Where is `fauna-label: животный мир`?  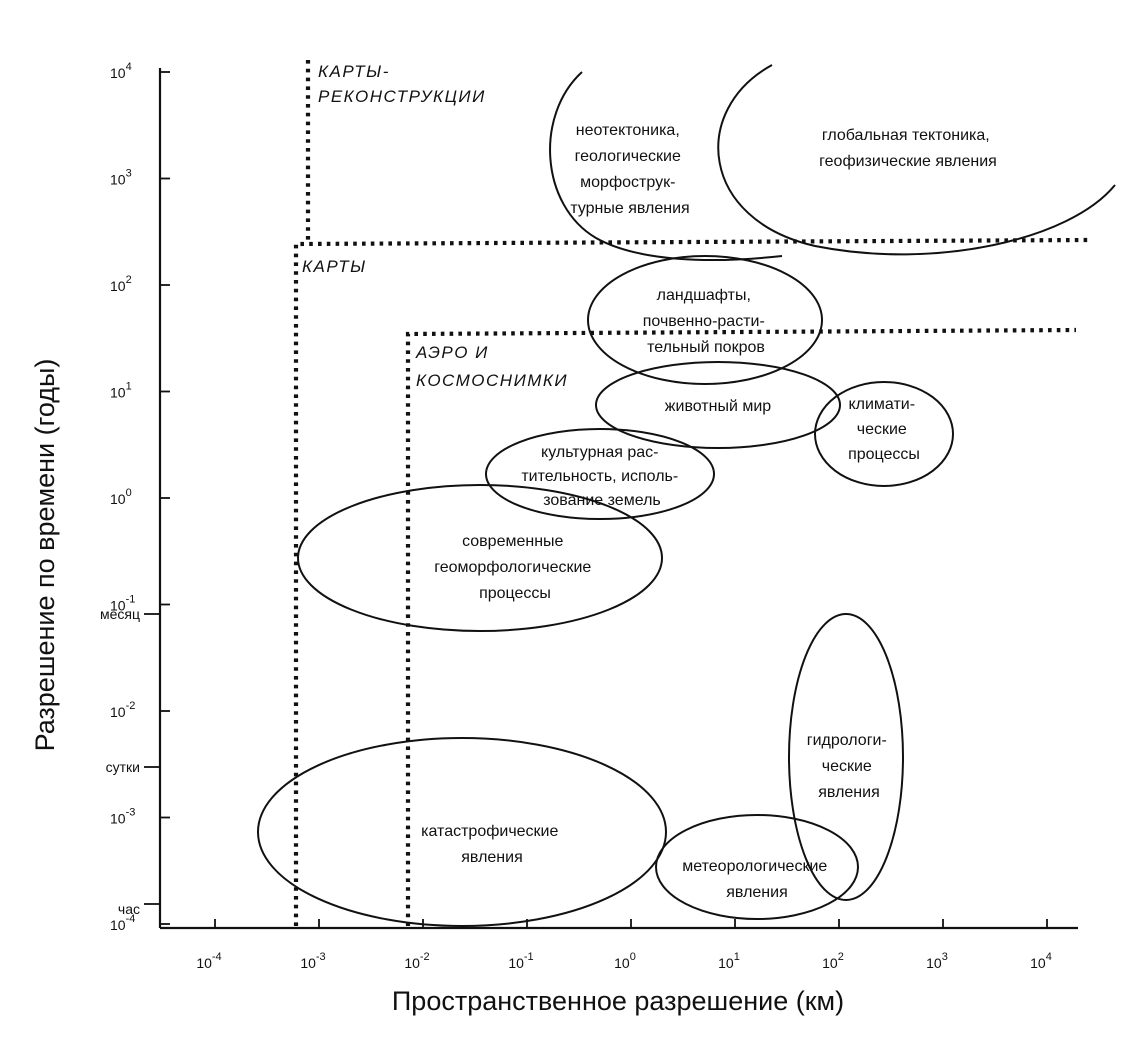
fauna-label: животный мир is located at coordinates (718, 406).